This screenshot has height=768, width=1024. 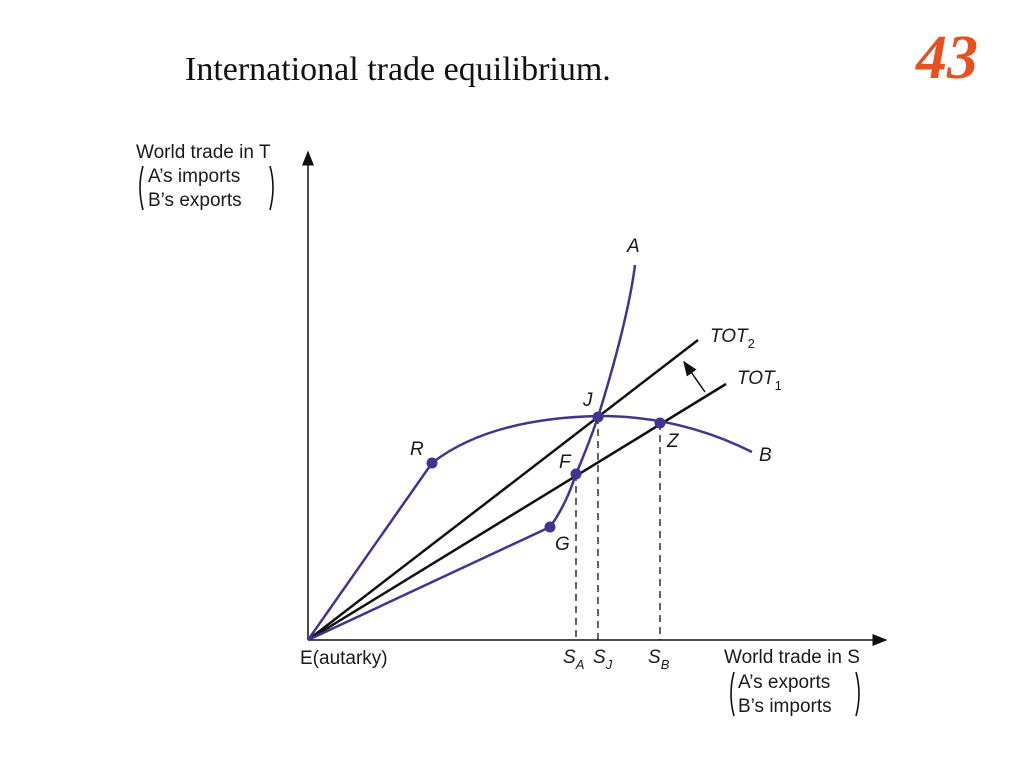 I want to click on tick-label: SJ, so click(x=603, y=659).